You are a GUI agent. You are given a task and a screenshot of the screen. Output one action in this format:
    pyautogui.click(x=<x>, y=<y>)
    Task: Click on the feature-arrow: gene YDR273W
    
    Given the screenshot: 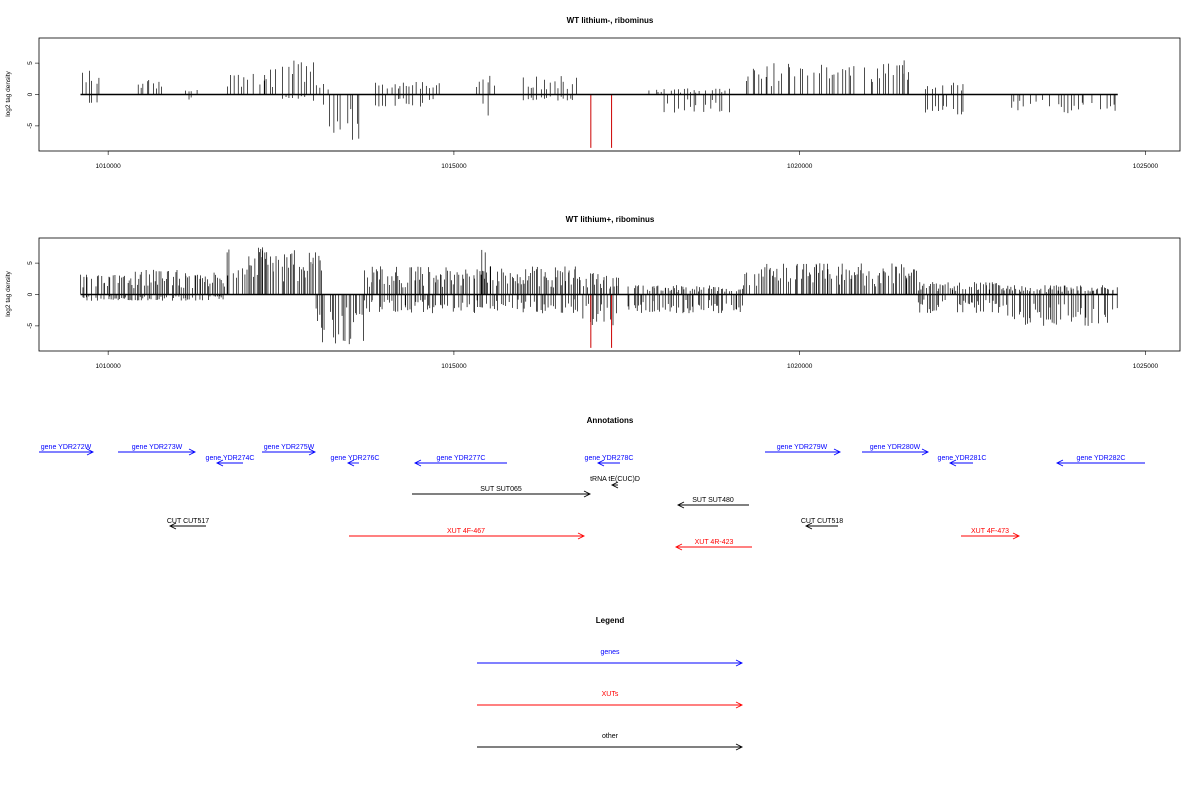 What is the action you would take?
    pyautogui.click(x=157, y=450)
    